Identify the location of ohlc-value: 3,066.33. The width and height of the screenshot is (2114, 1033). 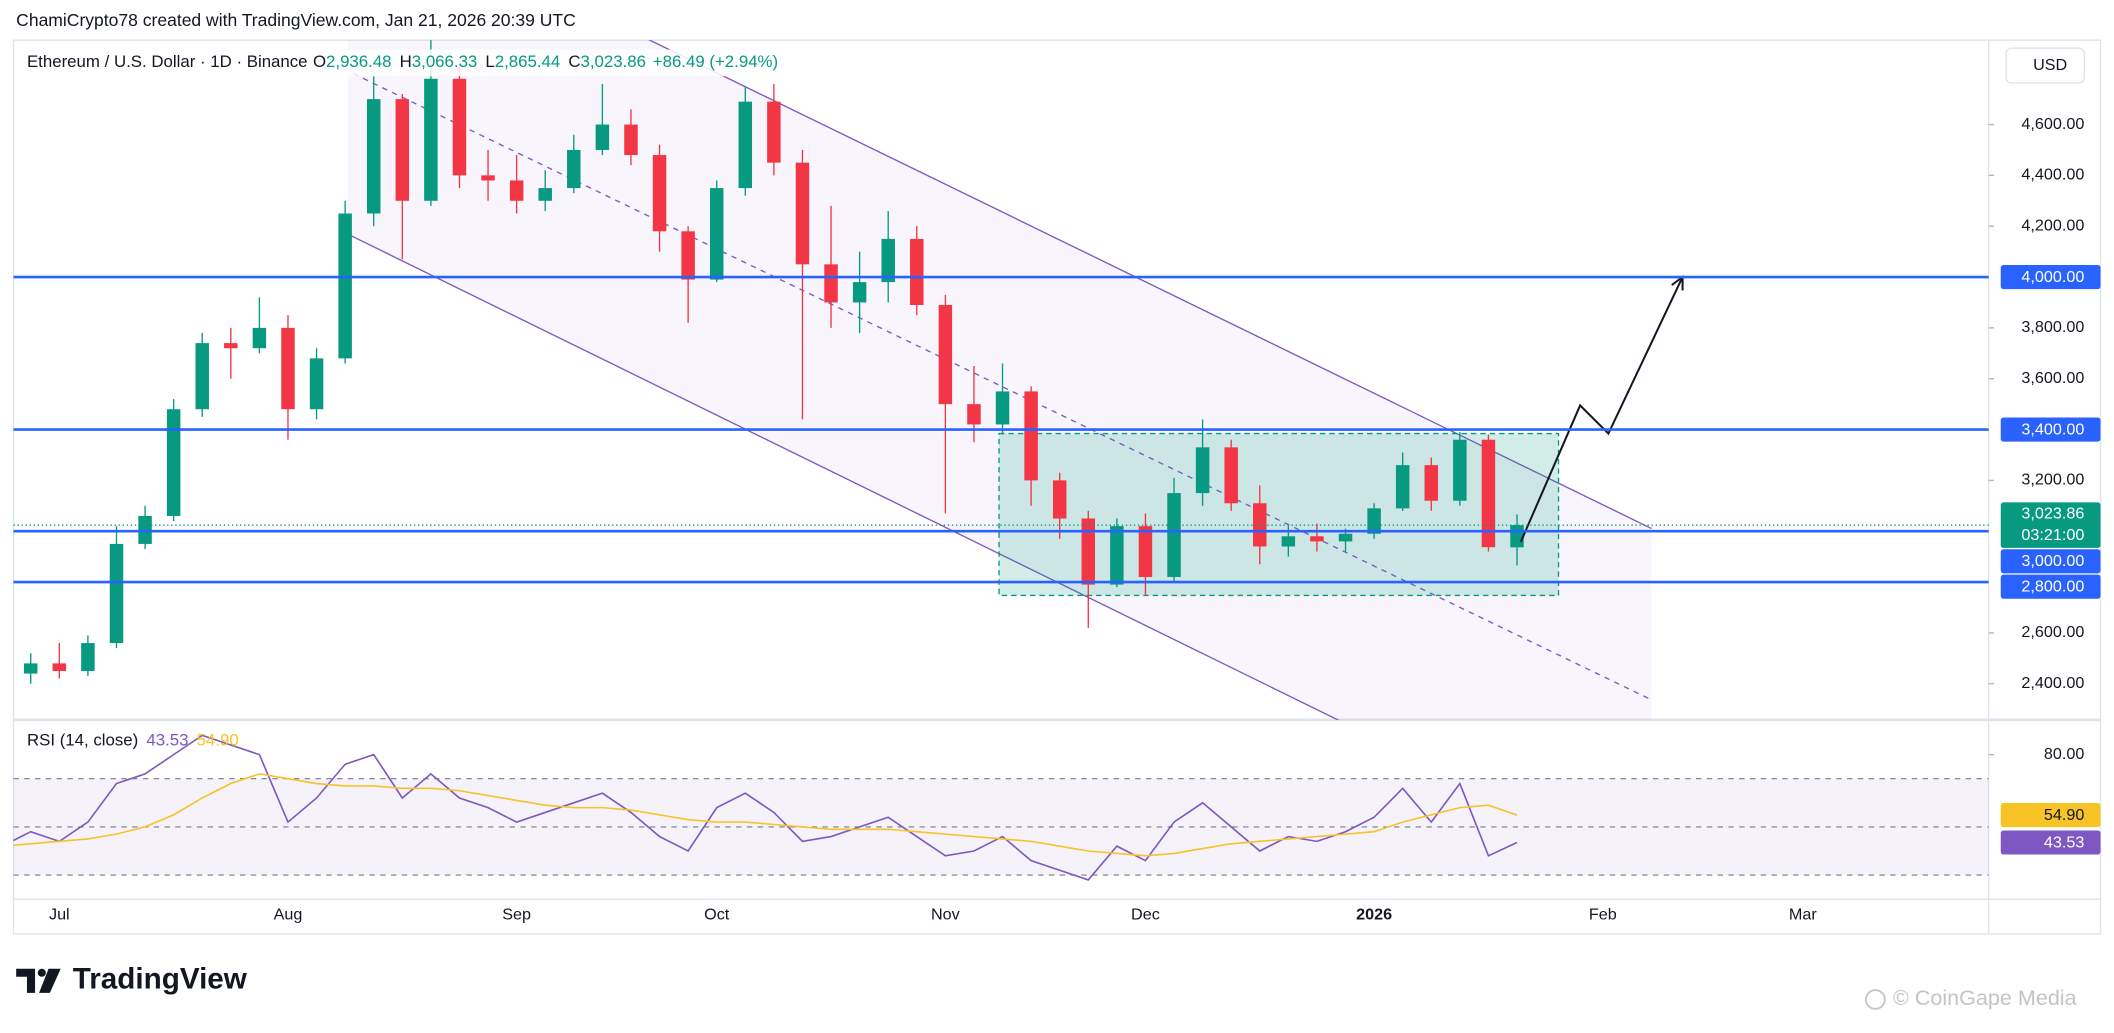
(445, 61).